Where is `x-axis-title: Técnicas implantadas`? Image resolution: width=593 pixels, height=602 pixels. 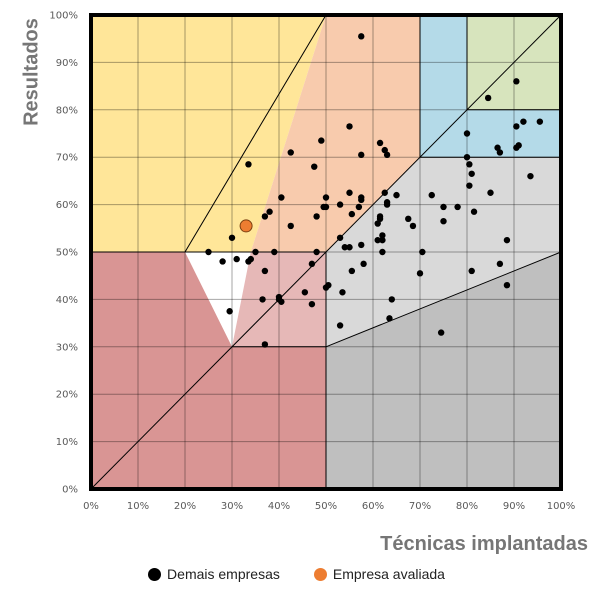 x-axis-title: Técnicas implantadas is located at coordinates (484, 544).